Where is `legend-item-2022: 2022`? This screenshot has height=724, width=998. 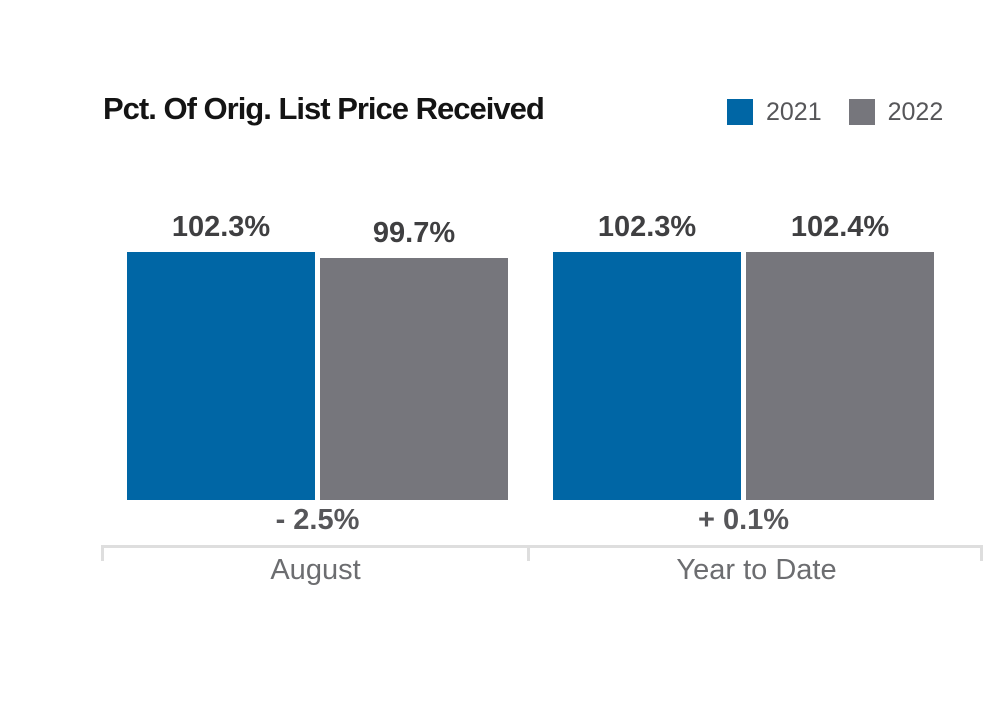
legend-item-2022: 2022 is located at coordinates (896, 111).